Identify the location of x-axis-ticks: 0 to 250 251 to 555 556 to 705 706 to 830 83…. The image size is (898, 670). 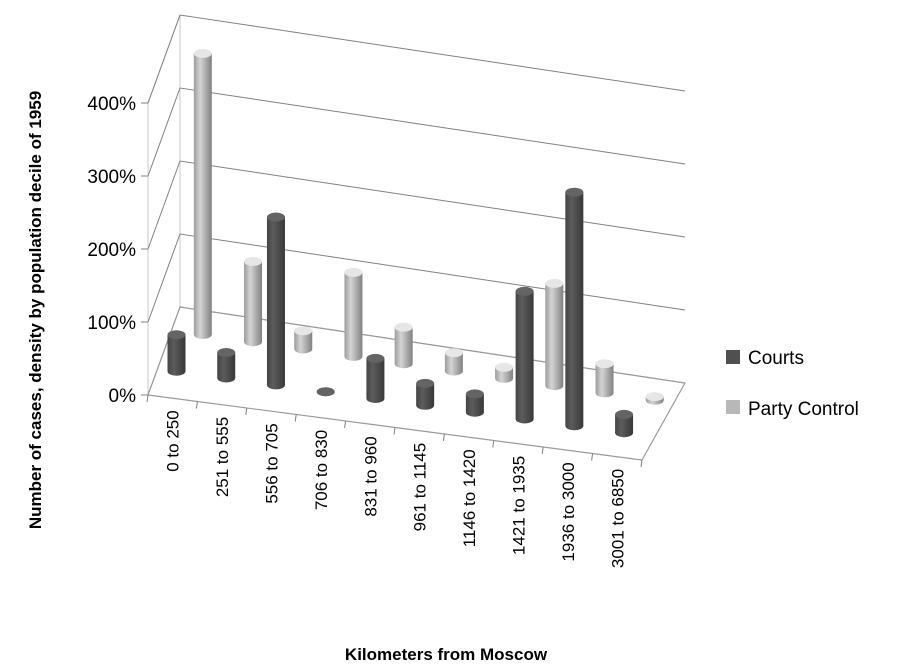
(394, 481).